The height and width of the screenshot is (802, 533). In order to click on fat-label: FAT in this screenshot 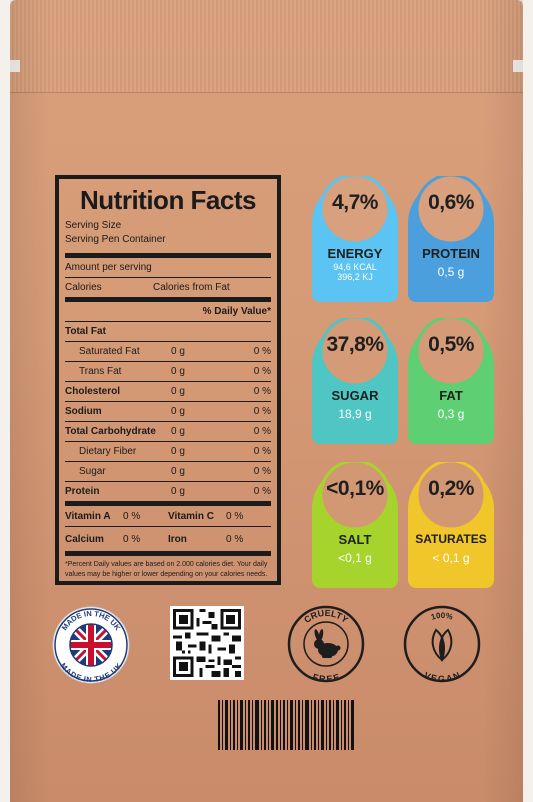, I will do `click(451, 395)`.